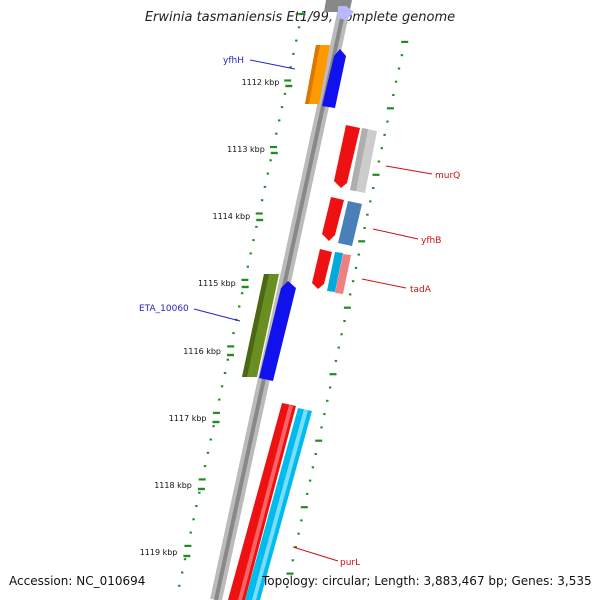 The image size is (600, 600). What do you see at coordinates (202, 351) in the screenshot?
I see `kbp-tick-label: 1116 kbp` at bounding box center [202, 351].